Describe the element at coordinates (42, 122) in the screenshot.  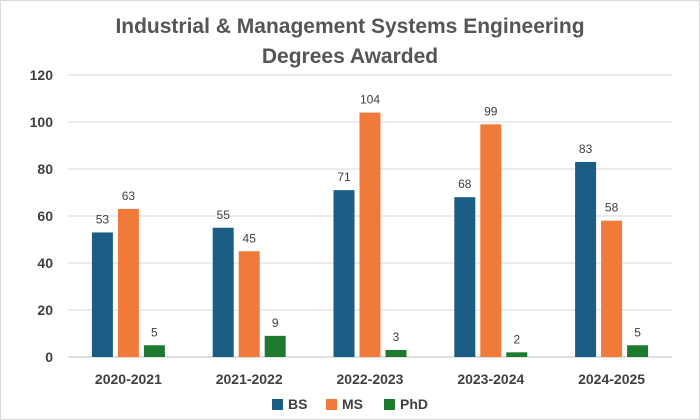
I see `y-tick-label: 100` at that location.